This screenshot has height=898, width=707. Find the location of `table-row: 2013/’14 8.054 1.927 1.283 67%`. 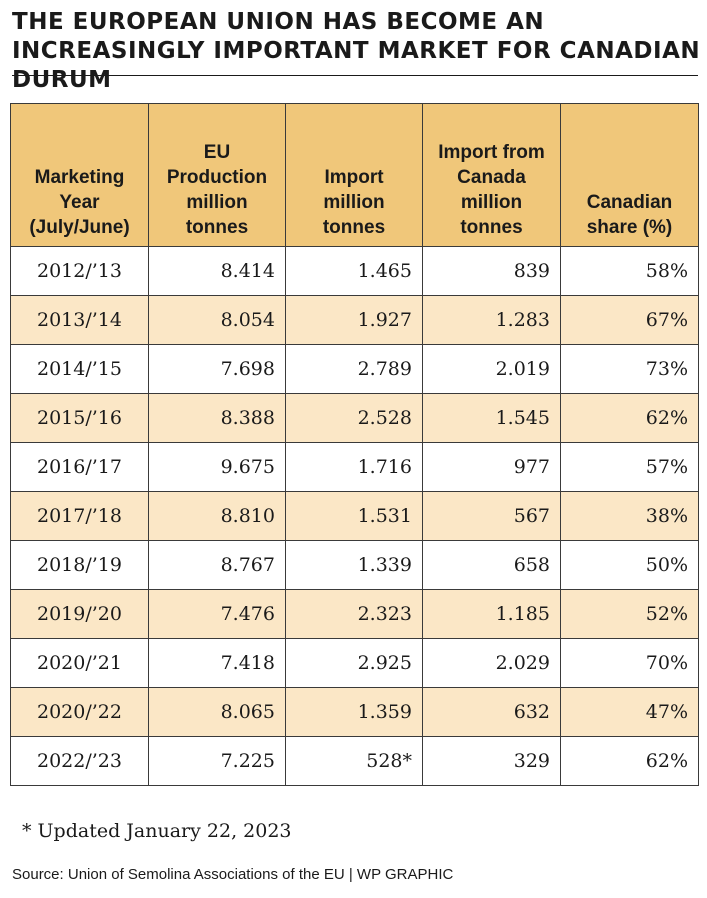

table-row: 2013/’14 8.054 1.927 1.283 67% is located at coordinates (354, 320).